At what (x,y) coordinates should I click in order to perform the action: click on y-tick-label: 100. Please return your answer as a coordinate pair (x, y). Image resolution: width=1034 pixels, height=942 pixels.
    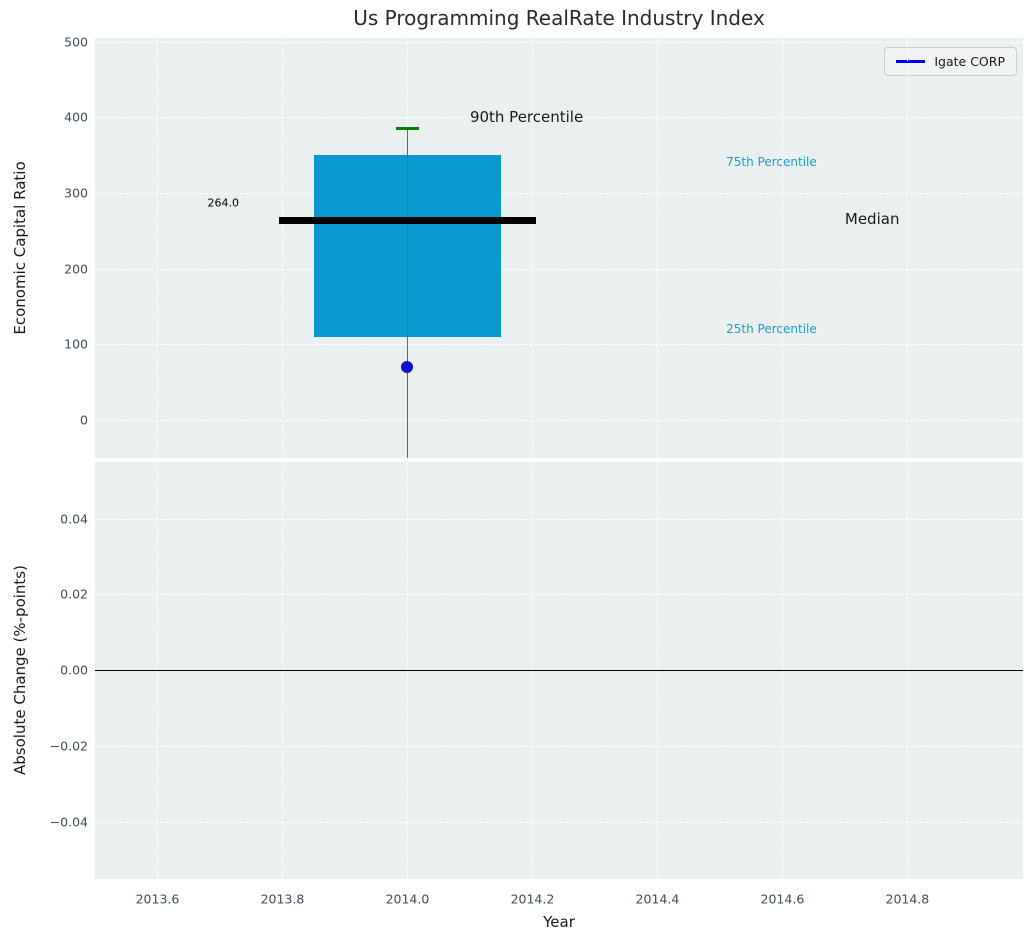
    Looking at the image, I should click on (76, 344).